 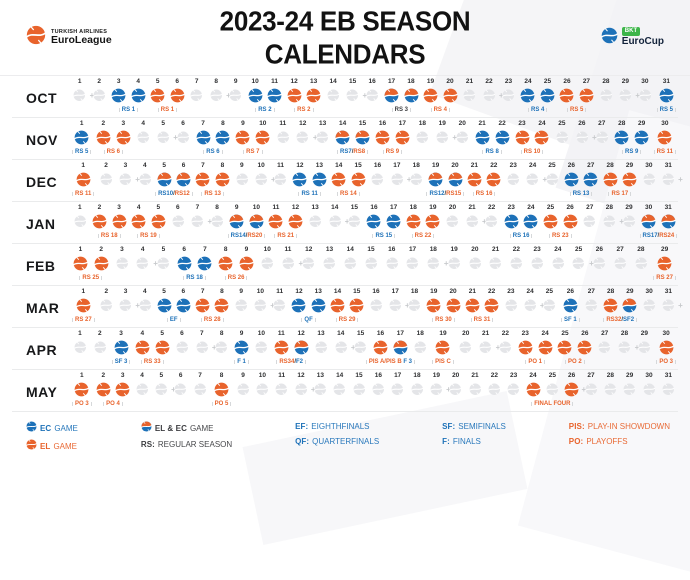 I want to click on round-label: RS 15, so click(x=383, y=236).